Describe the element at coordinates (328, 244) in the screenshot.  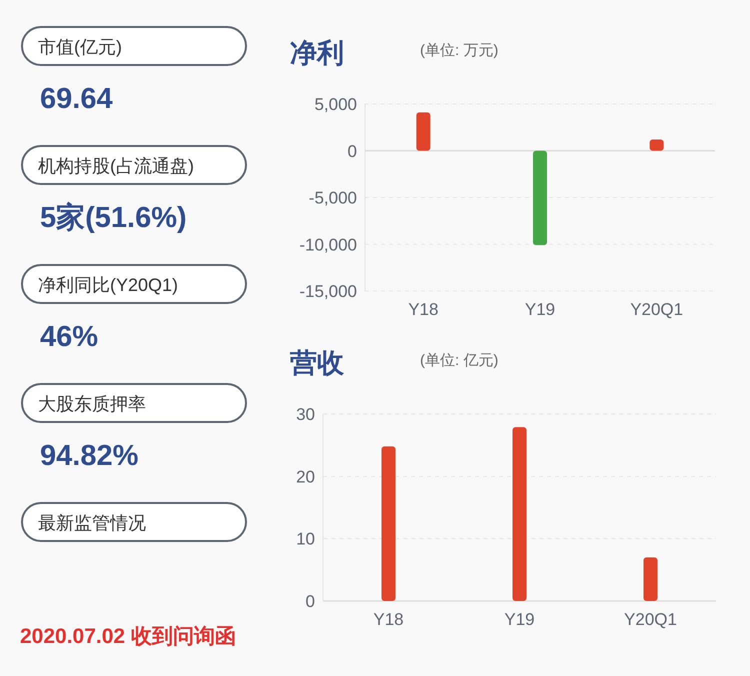
I see `y-tick-label: -10,000` at that location.